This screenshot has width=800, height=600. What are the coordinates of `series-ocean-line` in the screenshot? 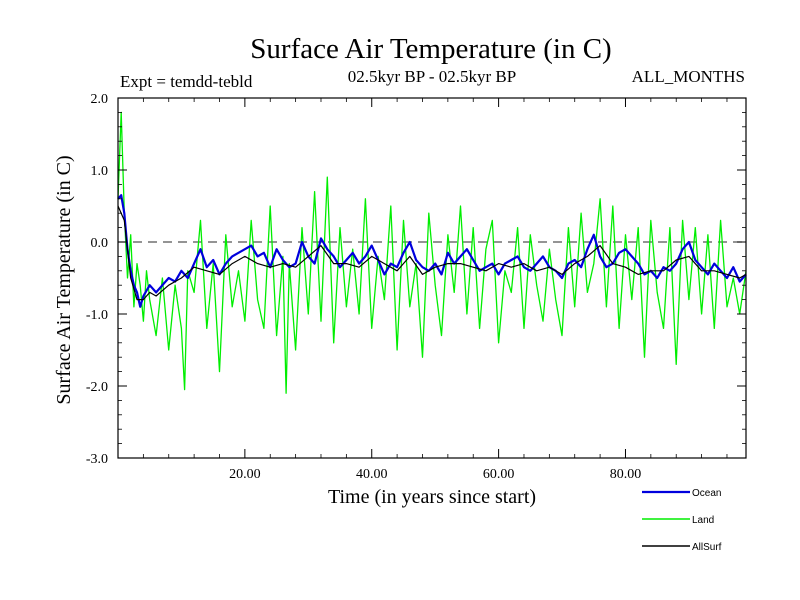 It's located at (432, 251).